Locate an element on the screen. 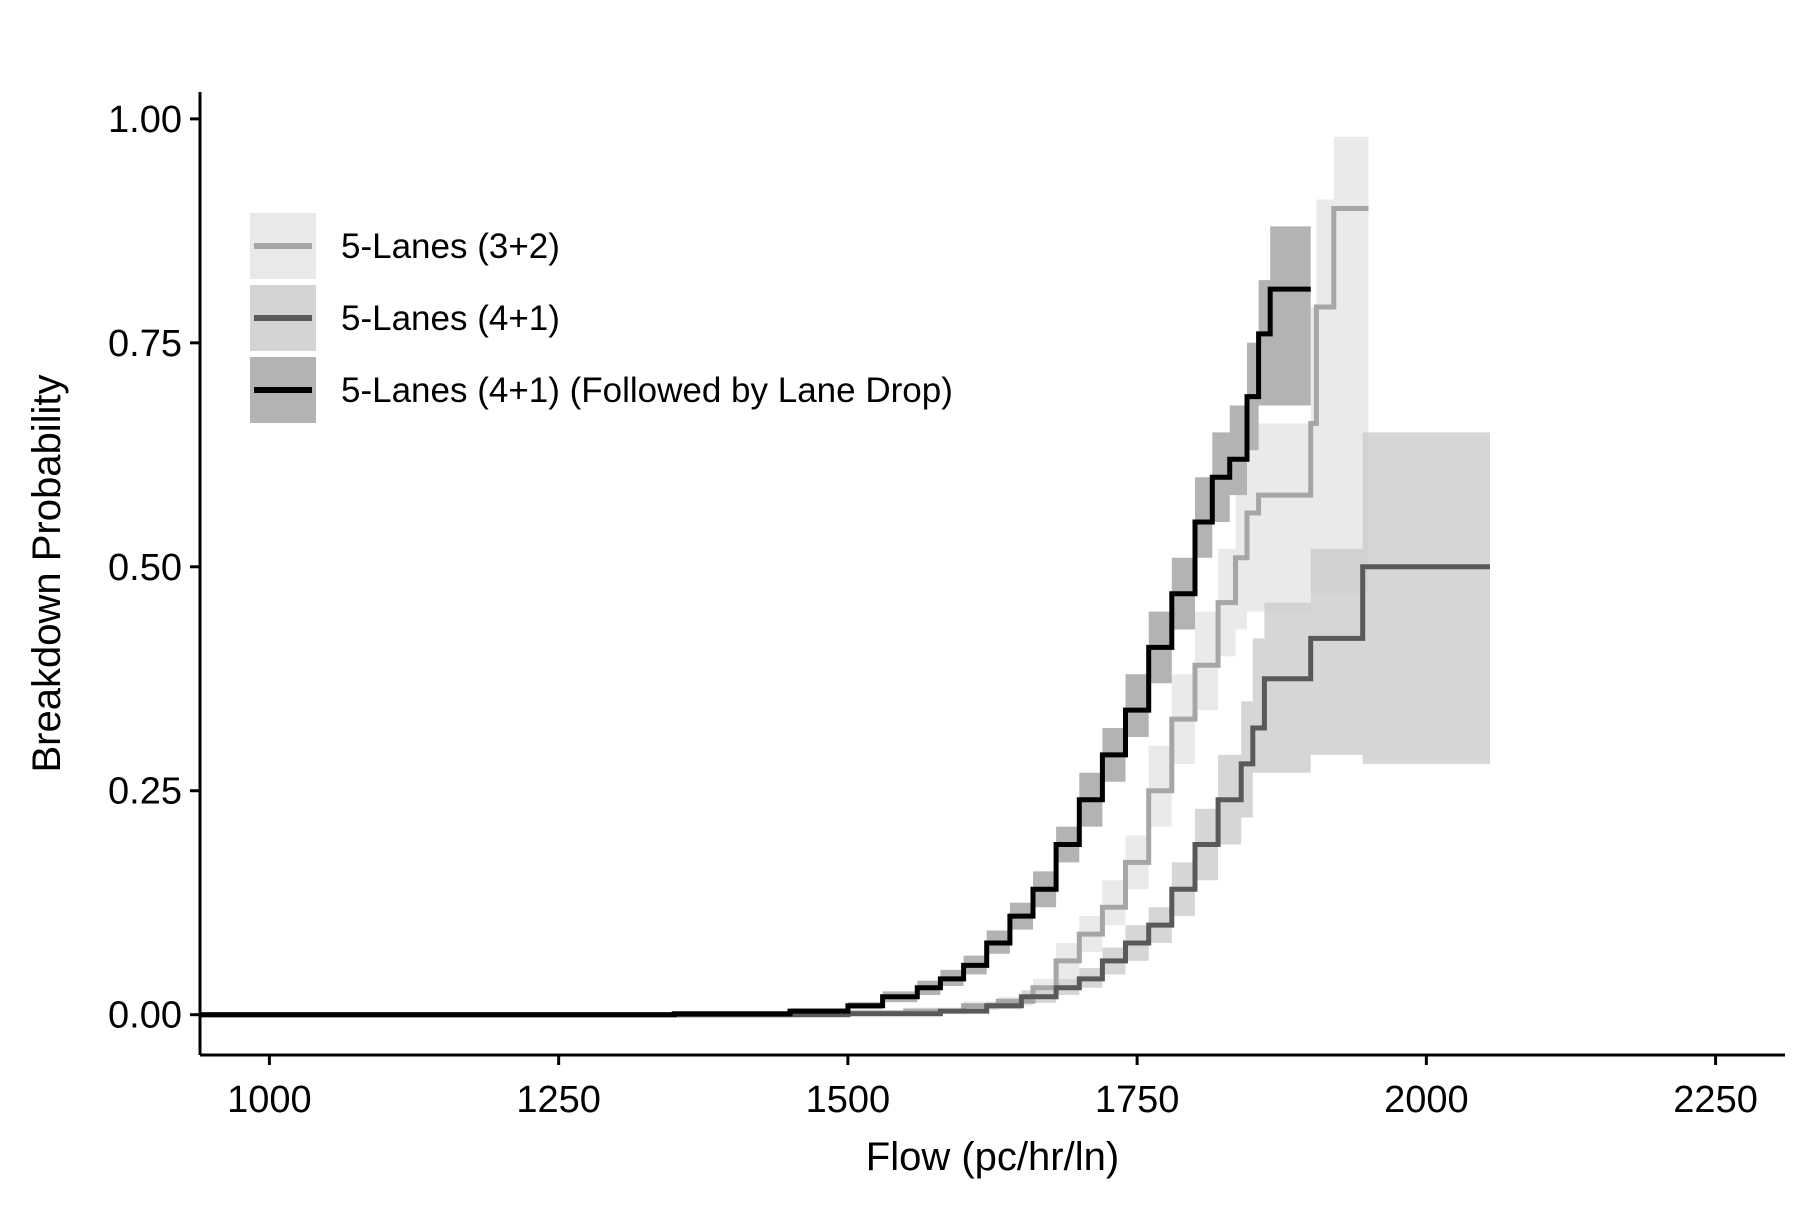  y-axis-title: Breakdown Probability is located at coordinates (47, 574).